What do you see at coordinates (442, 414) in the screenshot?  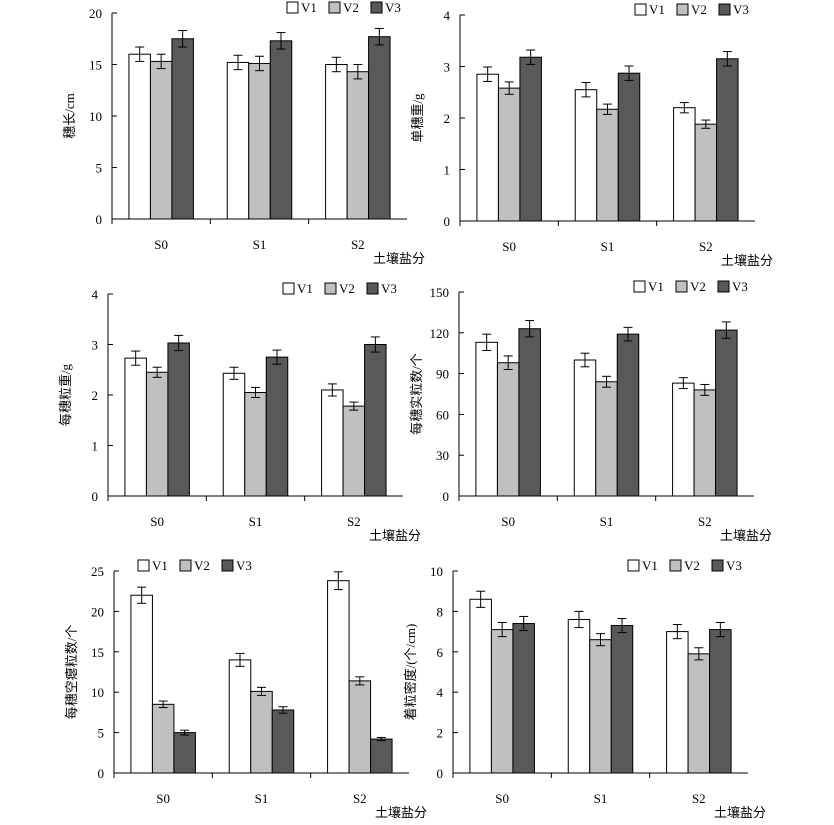 I see `y-tick-label: 60` at bounding box center [442, 414].